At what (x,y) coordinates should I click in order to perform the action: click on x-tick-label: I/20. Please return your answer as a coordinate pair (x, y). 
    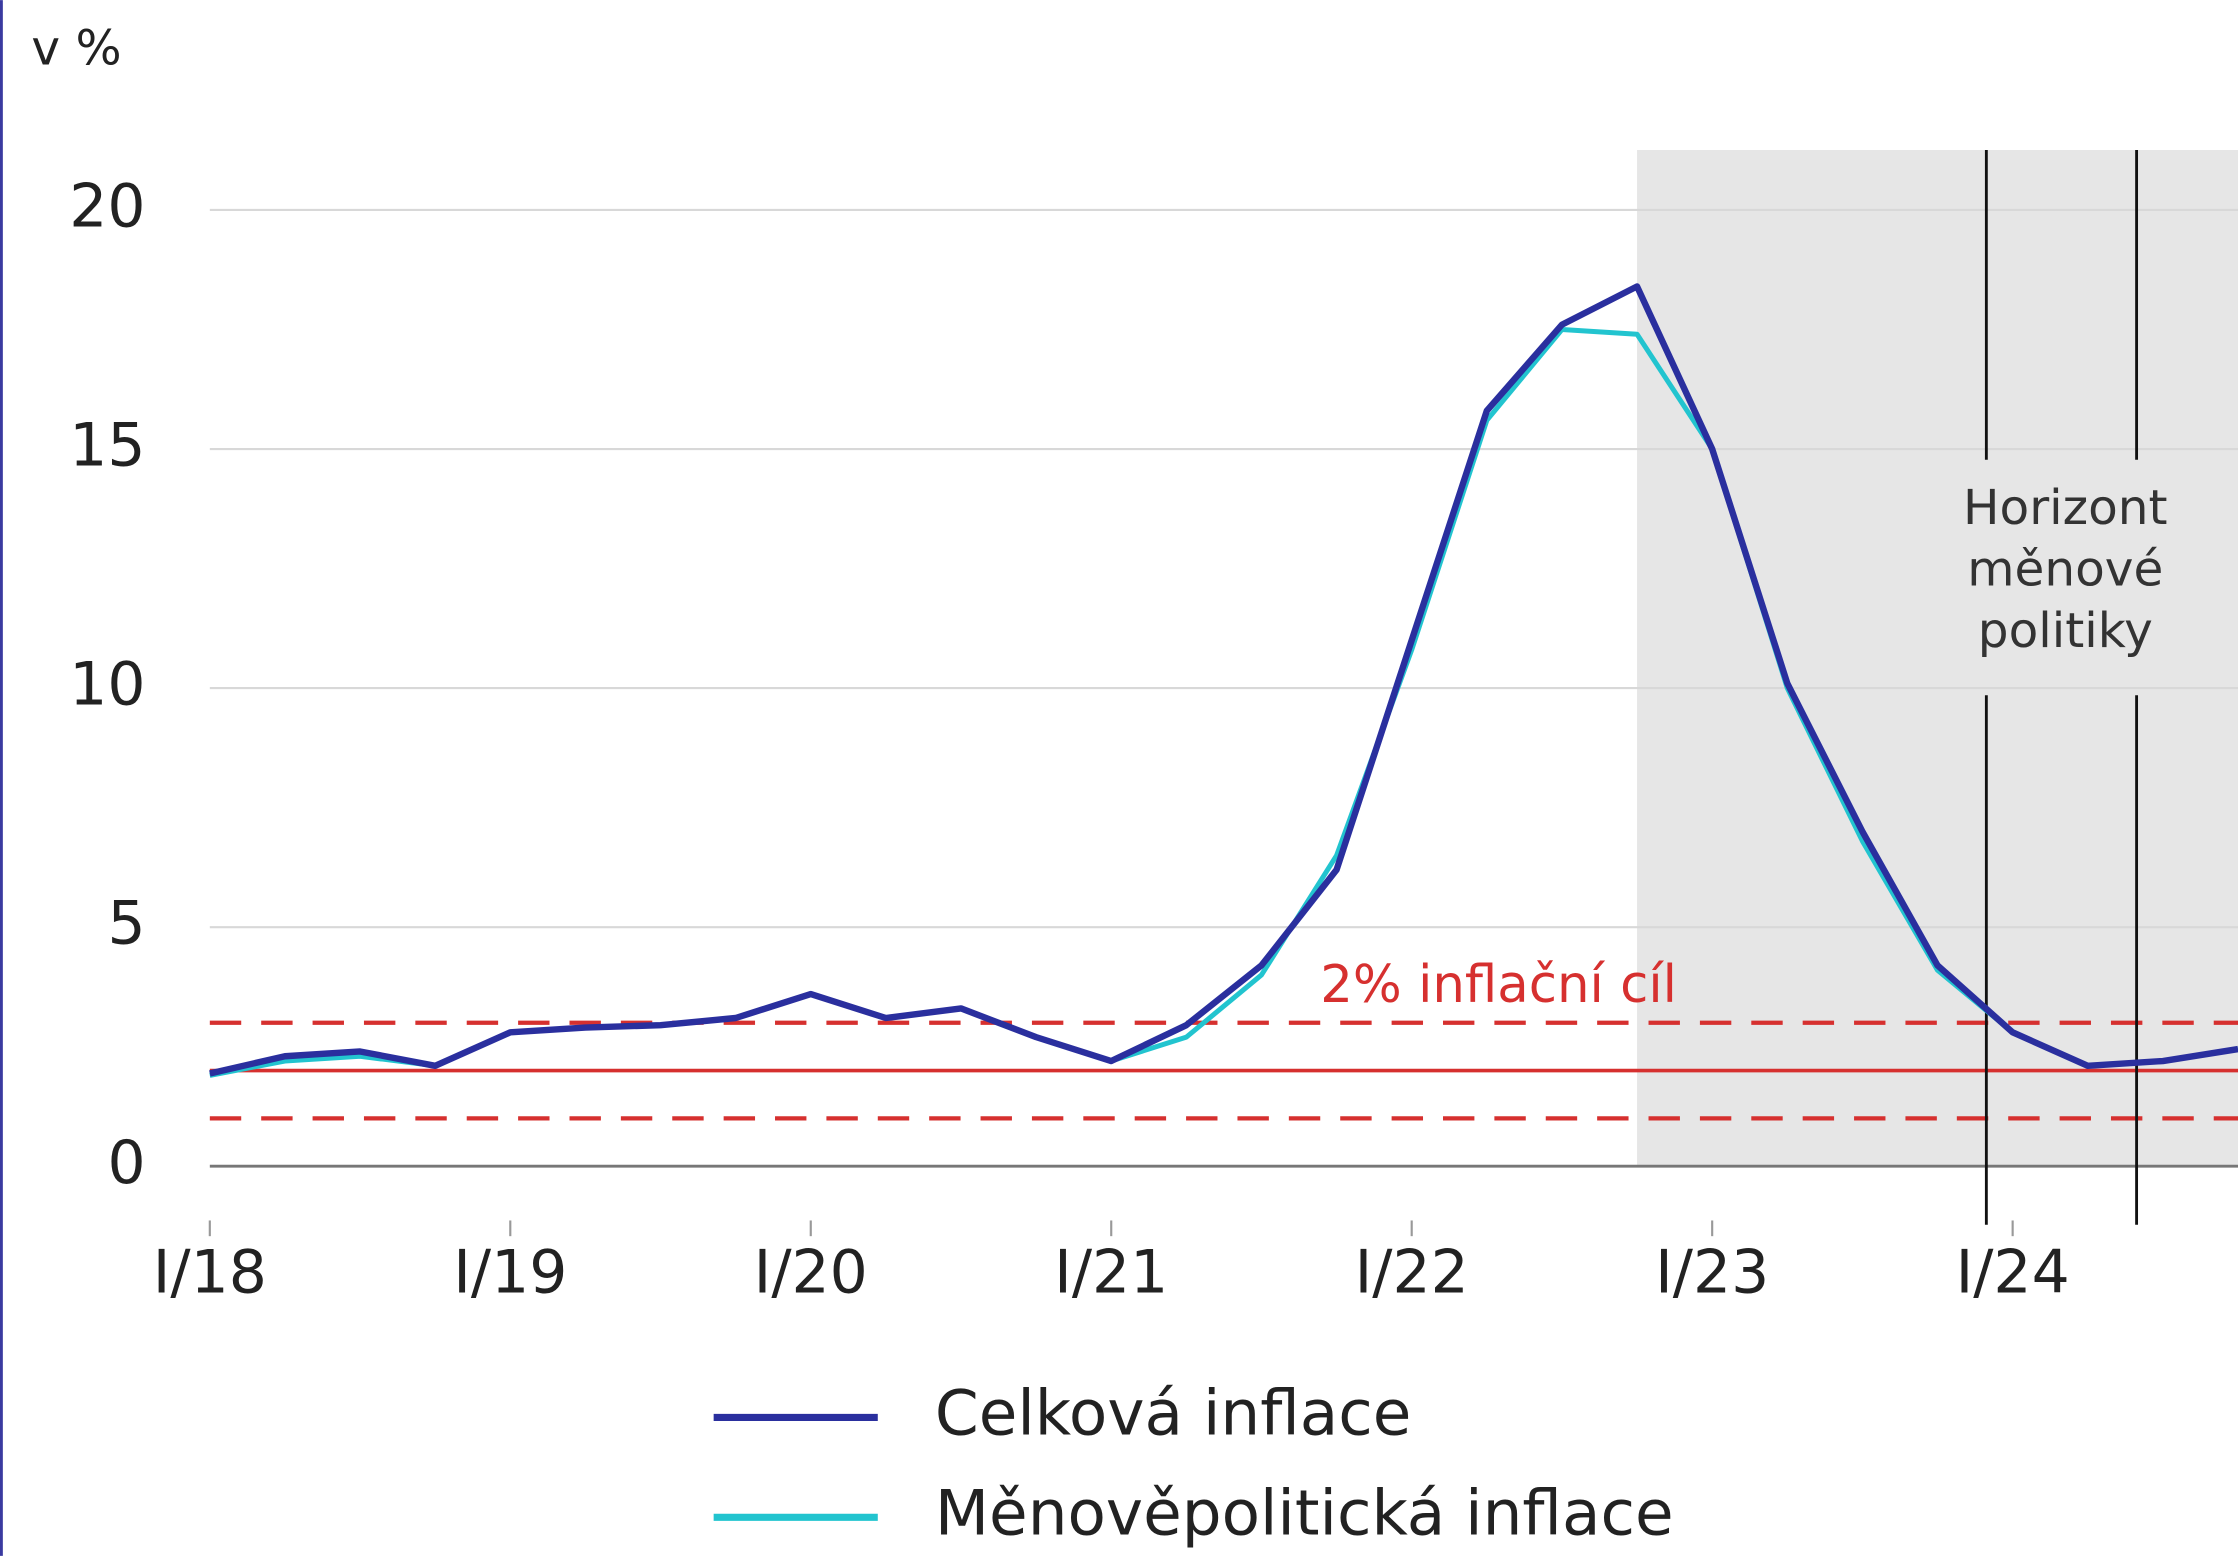
    Looking at the image, I should click on (811, 1273).